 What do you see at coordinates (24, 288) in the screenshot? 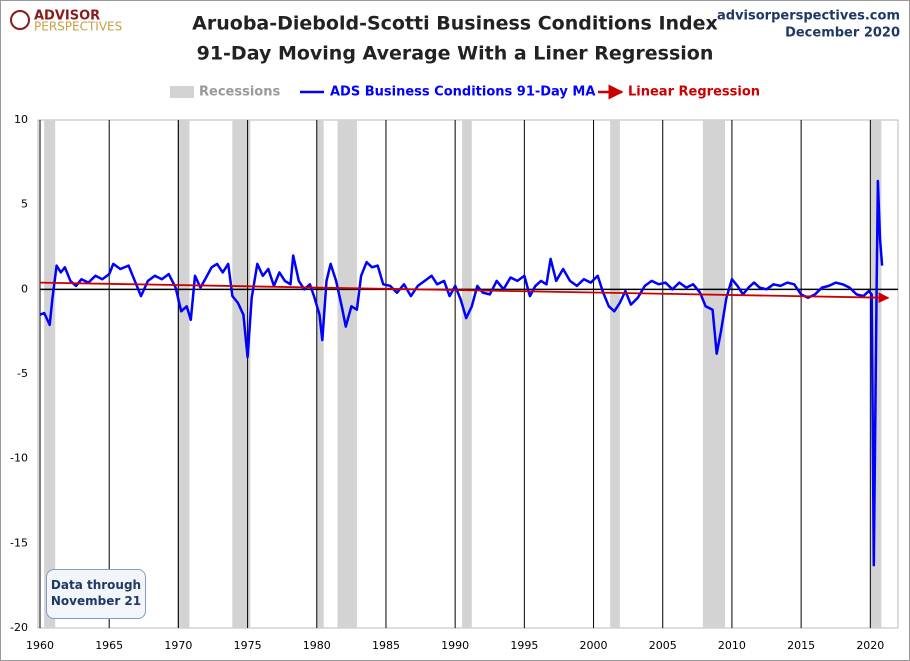
I see `y-tick-label: 0` at bounding box center [24, 288].